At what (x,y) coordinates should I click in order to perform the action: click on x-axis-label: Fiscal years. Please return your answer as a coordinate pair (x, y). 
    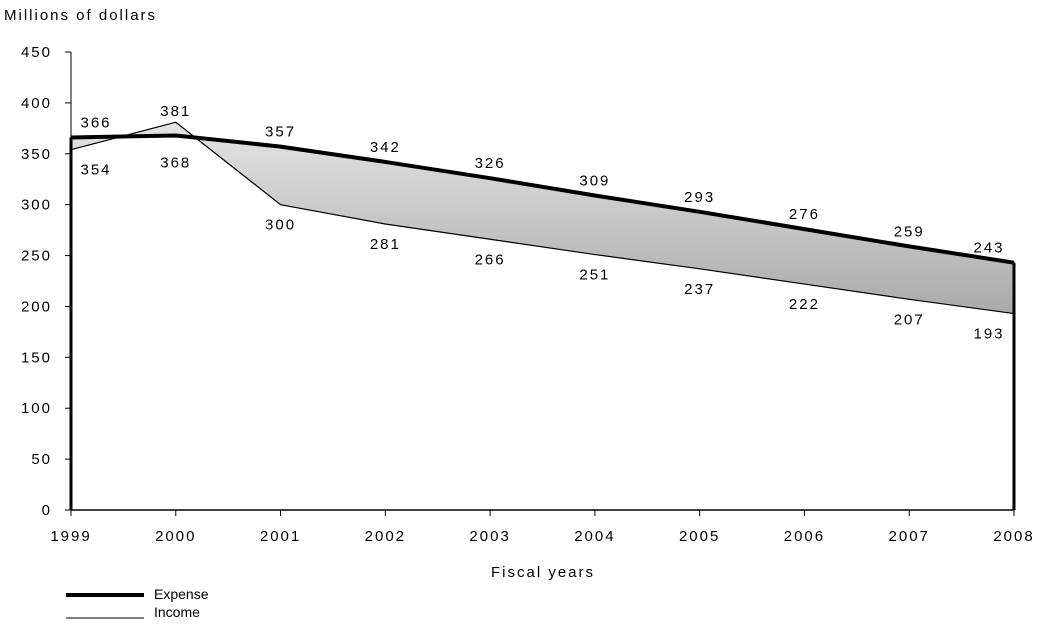
    Looking at the image, I should click on (543, 572).